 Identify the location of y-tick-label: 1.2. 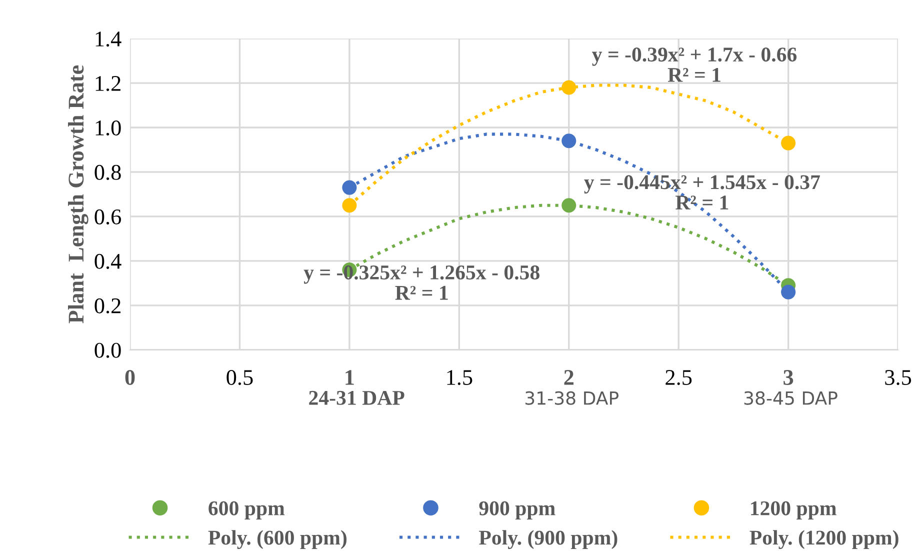
(108, 84).